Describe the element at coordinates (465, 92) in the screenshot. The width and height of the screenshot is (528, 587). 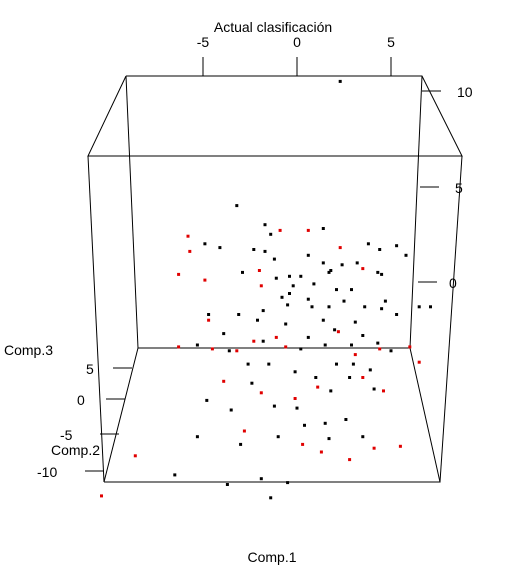
I see `z-tick-label-10: 10` at that location.